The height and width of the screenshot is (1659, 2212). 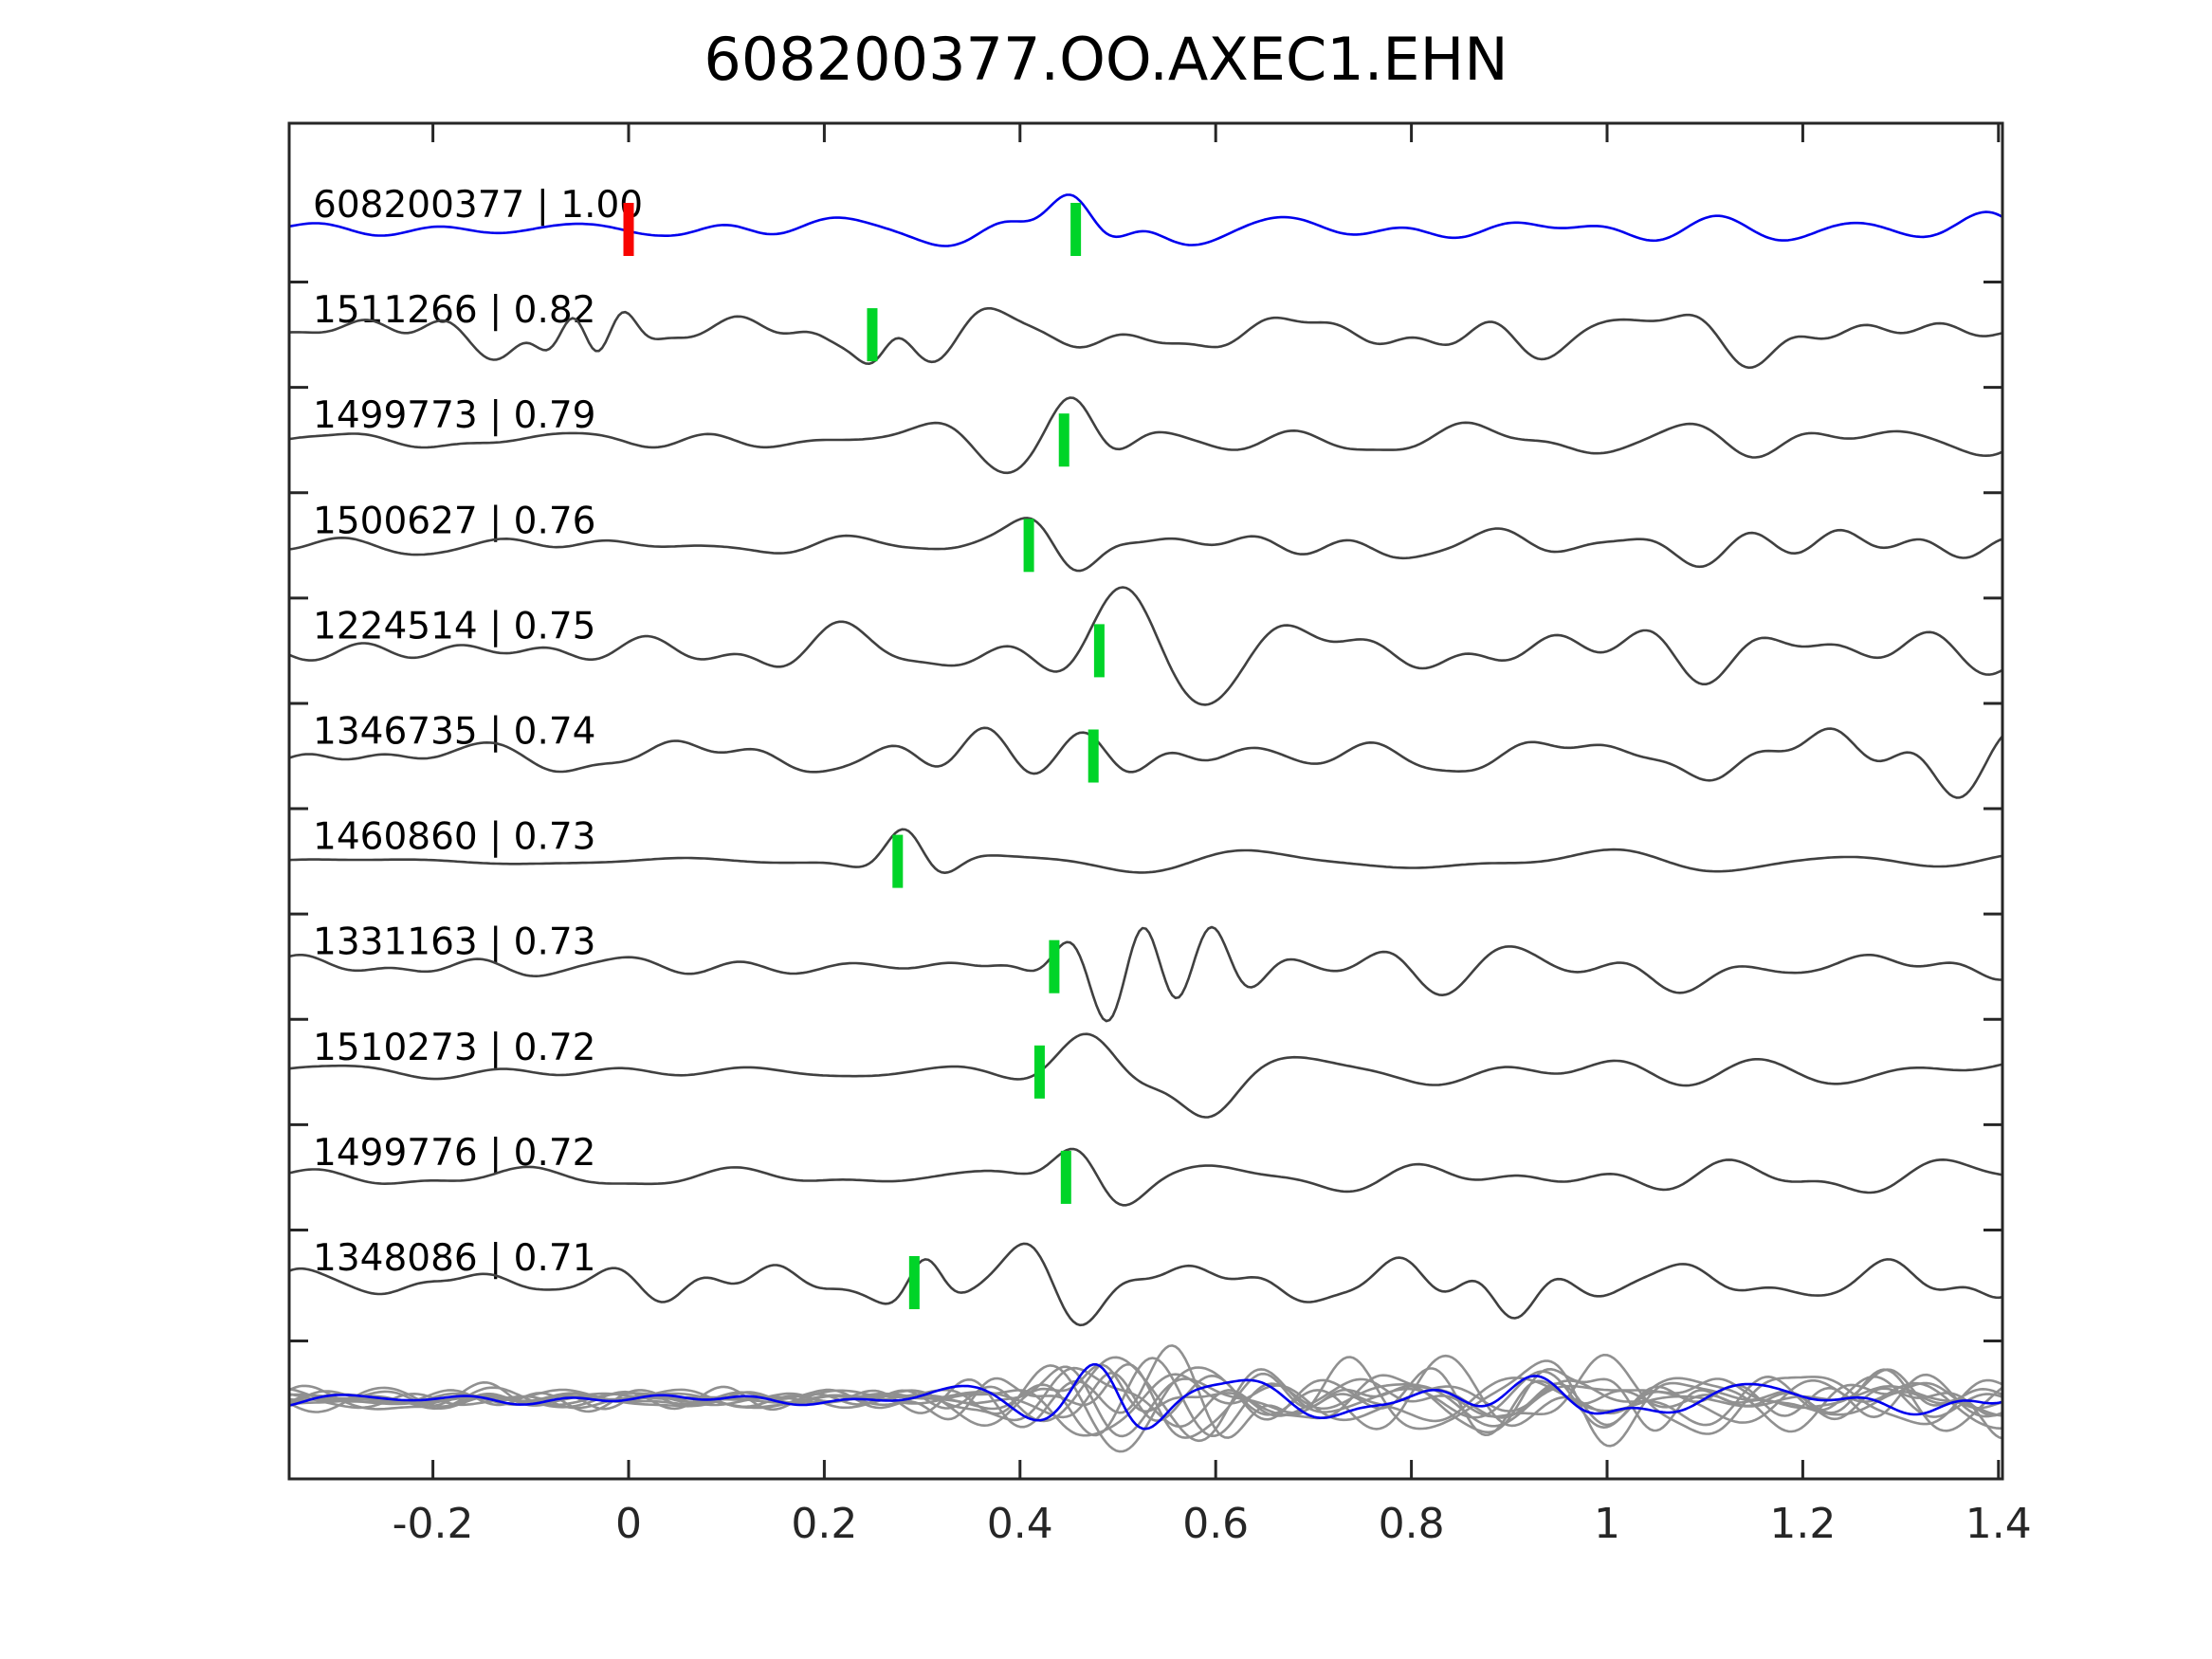 What do you see at coordinates (628, 1524) in the screenshot?
I see `x-tick-label-0: 0` at bounding box center [628, 1524].